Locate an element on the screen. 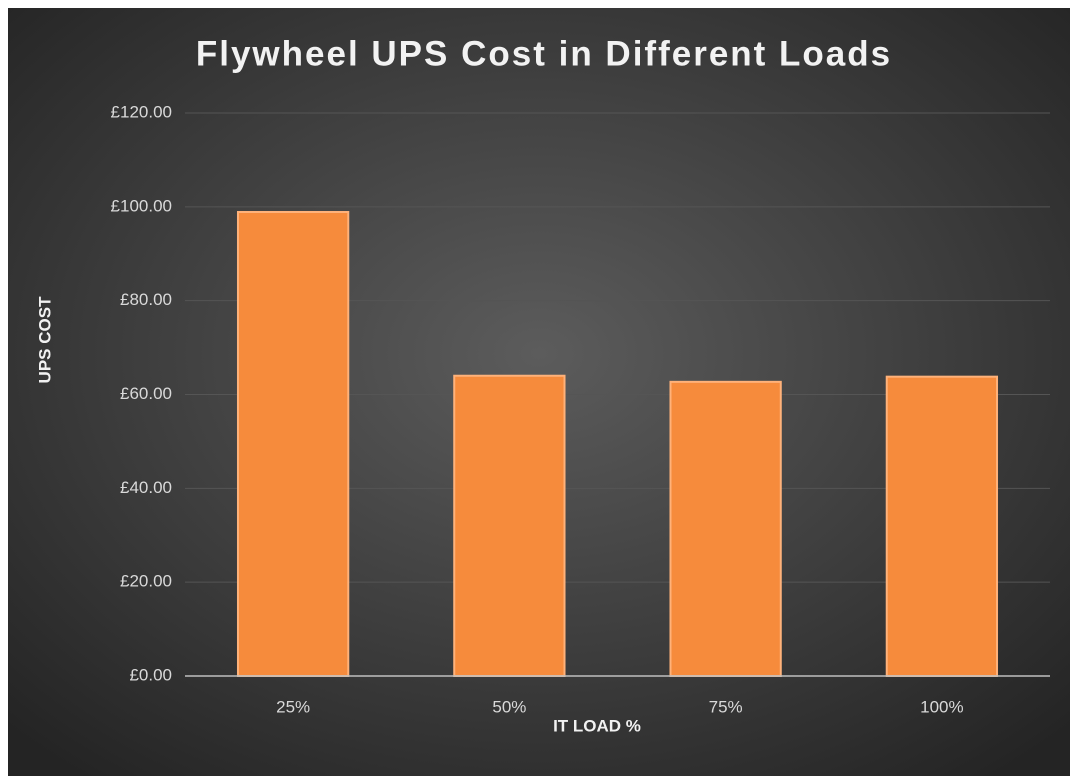 This screenshot has height=784, width=1077. y-tick-label: £20.00 is located at coordinates (146, 581).